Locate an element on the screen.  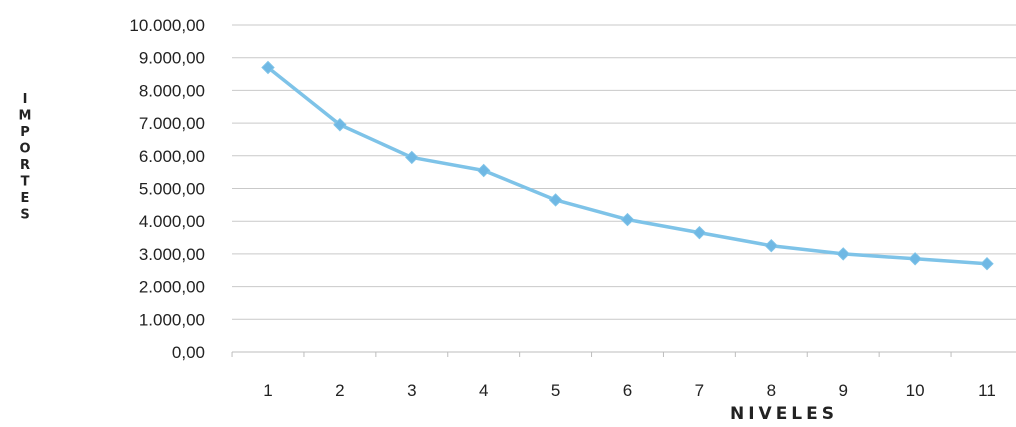
y-tick-label: 10.000,00 is located at coordinates (167, 25).